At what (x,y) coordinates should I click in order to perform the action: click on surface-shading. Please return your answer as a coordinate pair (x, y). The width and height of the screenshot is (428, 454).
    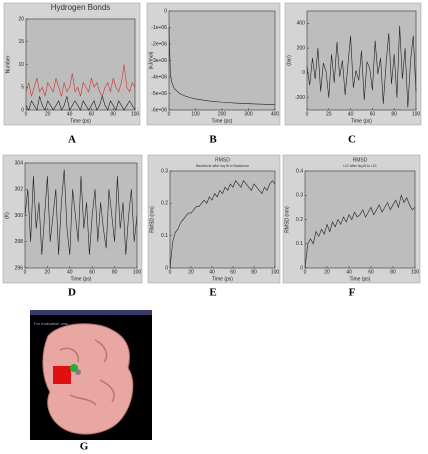
    Looking at the image, I should click on (87, 372).